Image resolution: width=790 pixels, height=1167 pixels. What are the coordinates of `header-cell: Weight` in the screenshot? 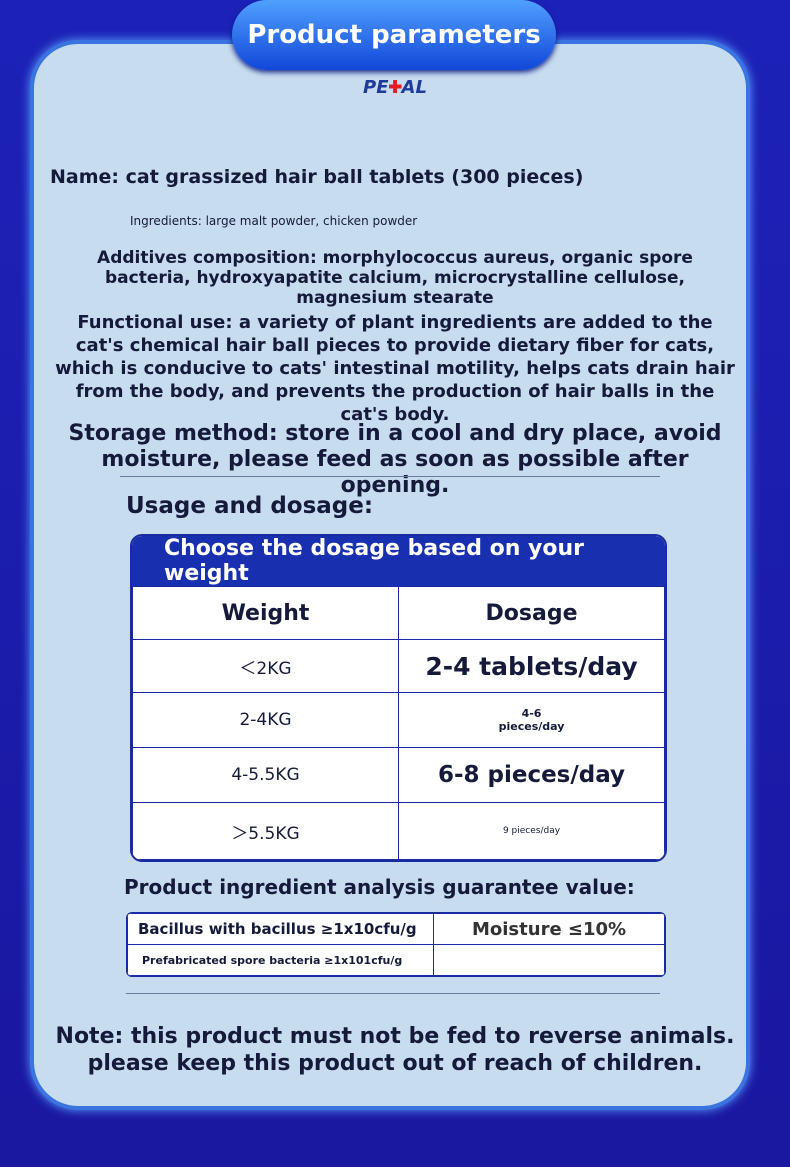 It's located at (265, 613).